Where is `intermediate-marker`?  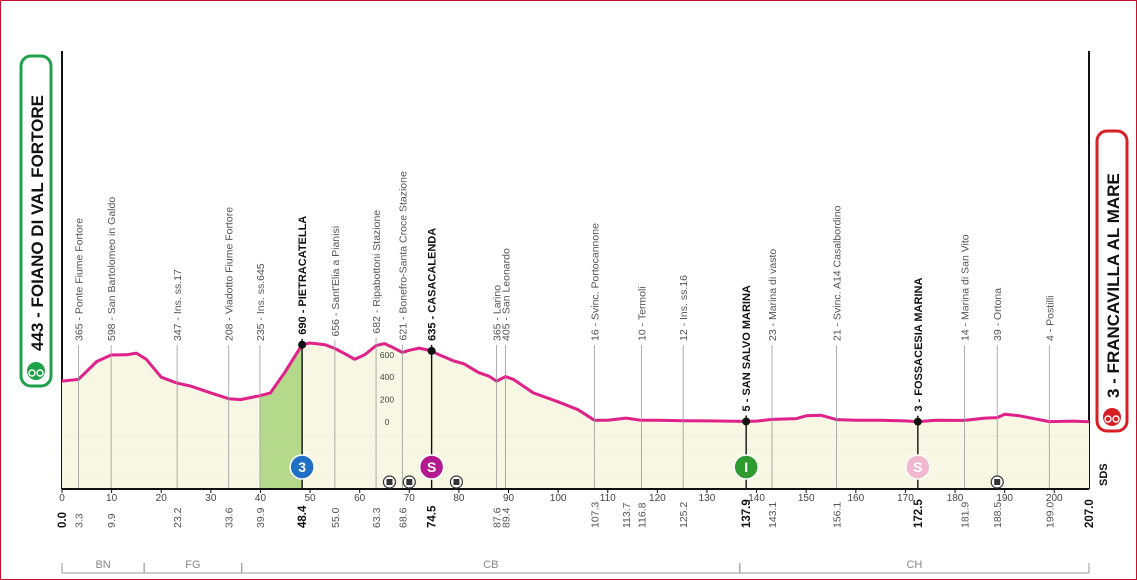 intermediate-marker is located at coordinates (746, 467).